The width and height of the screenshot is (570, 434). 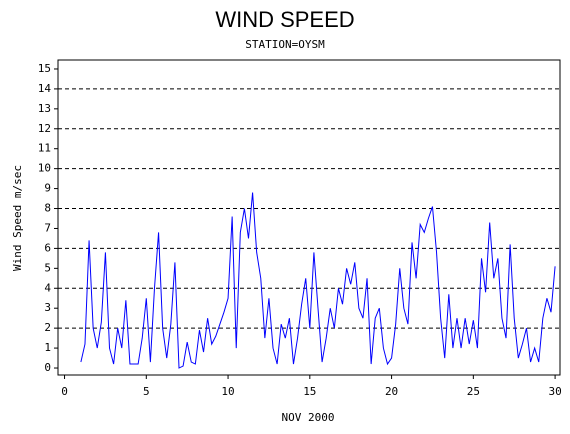 What do you see at coordinates (285, 44) in the screenshot?
I see `chart-subtitle: STATION=OYSM` at bounding box center [285, 44].